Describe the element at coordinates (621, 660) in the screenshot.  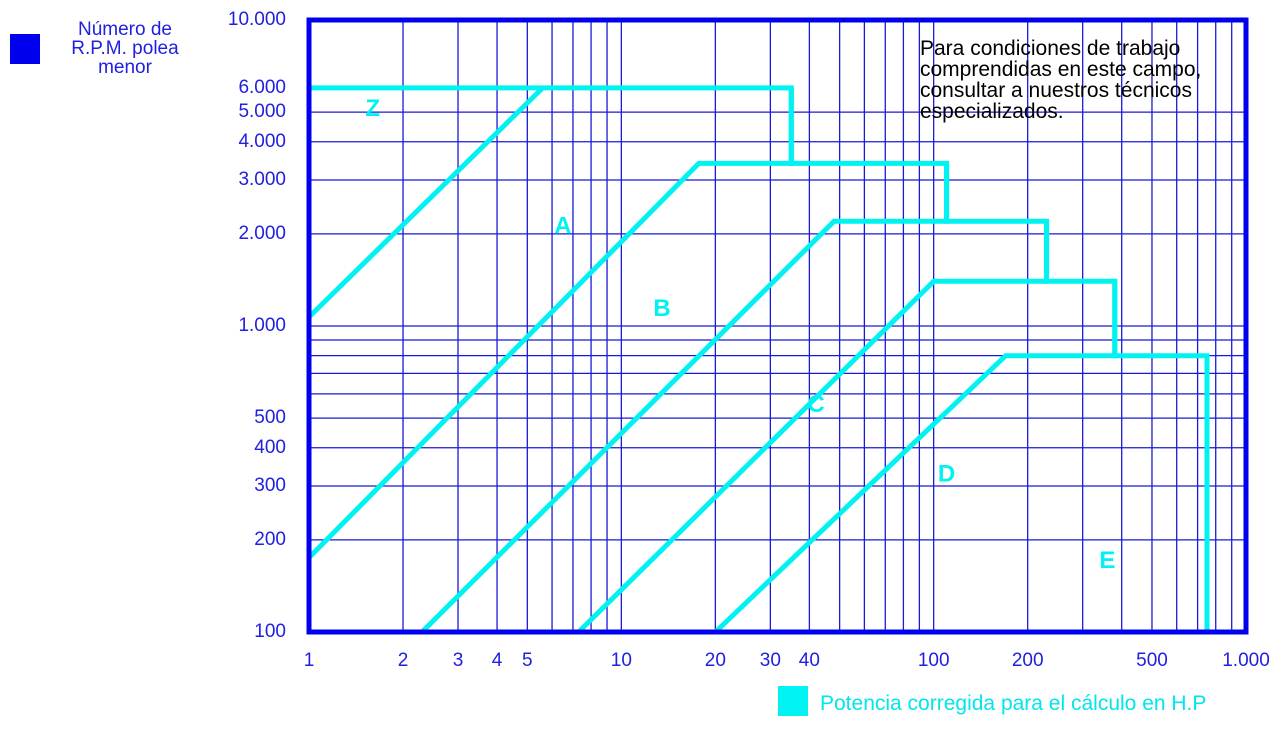
I see `x-tick-label: 10` at that location.